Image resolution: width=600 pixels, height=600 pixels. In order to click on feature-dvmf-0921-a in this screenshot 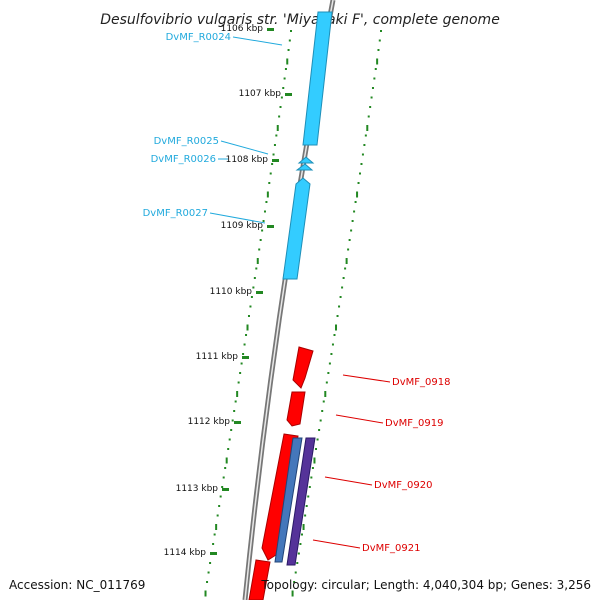, I will do `click(288, 500)`.